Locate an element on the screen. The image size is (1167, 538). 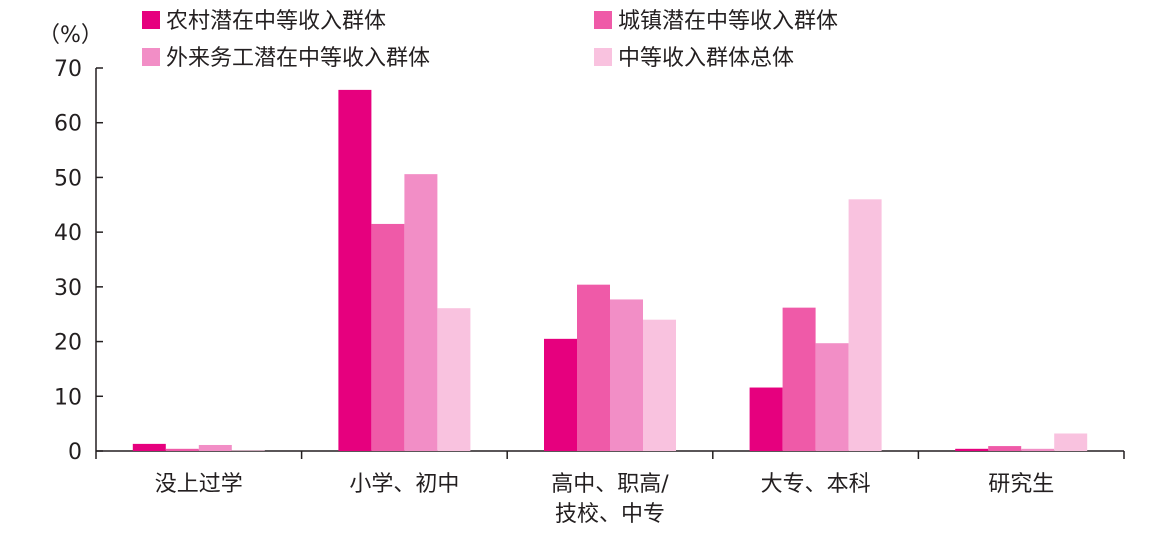
y-tick-label: 10 is located at coordinates (68, 397).